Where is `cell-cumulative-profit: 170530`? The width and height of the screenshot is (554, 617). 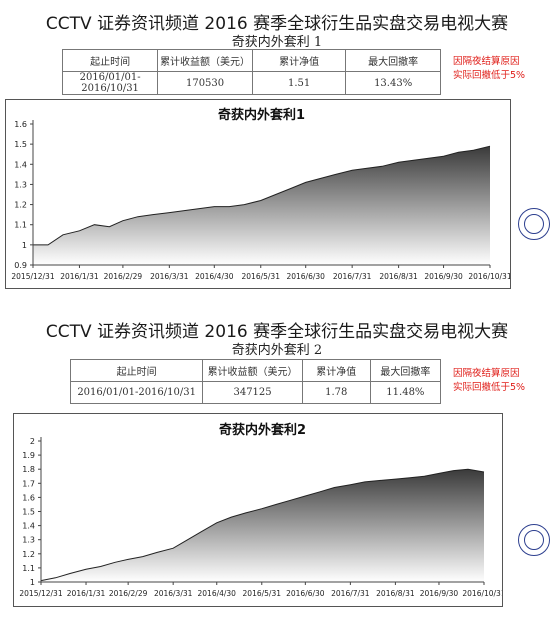
cell-cumulative-profit: 170530 is located at coordinates (205, 83).